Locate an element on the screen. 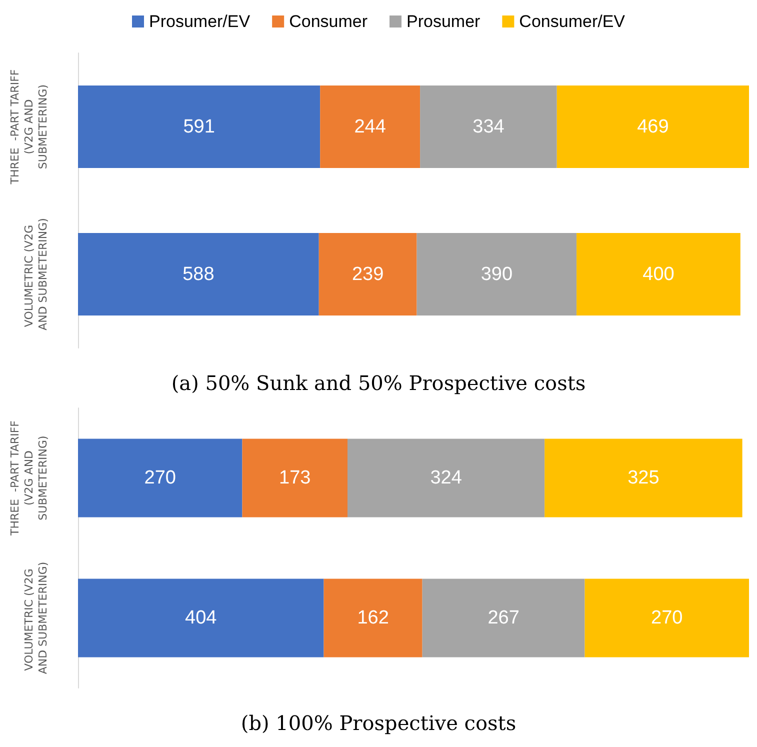 The width and height of the screenshot is (757, 747). data-label: 390 is located at coordinates (496, 274).